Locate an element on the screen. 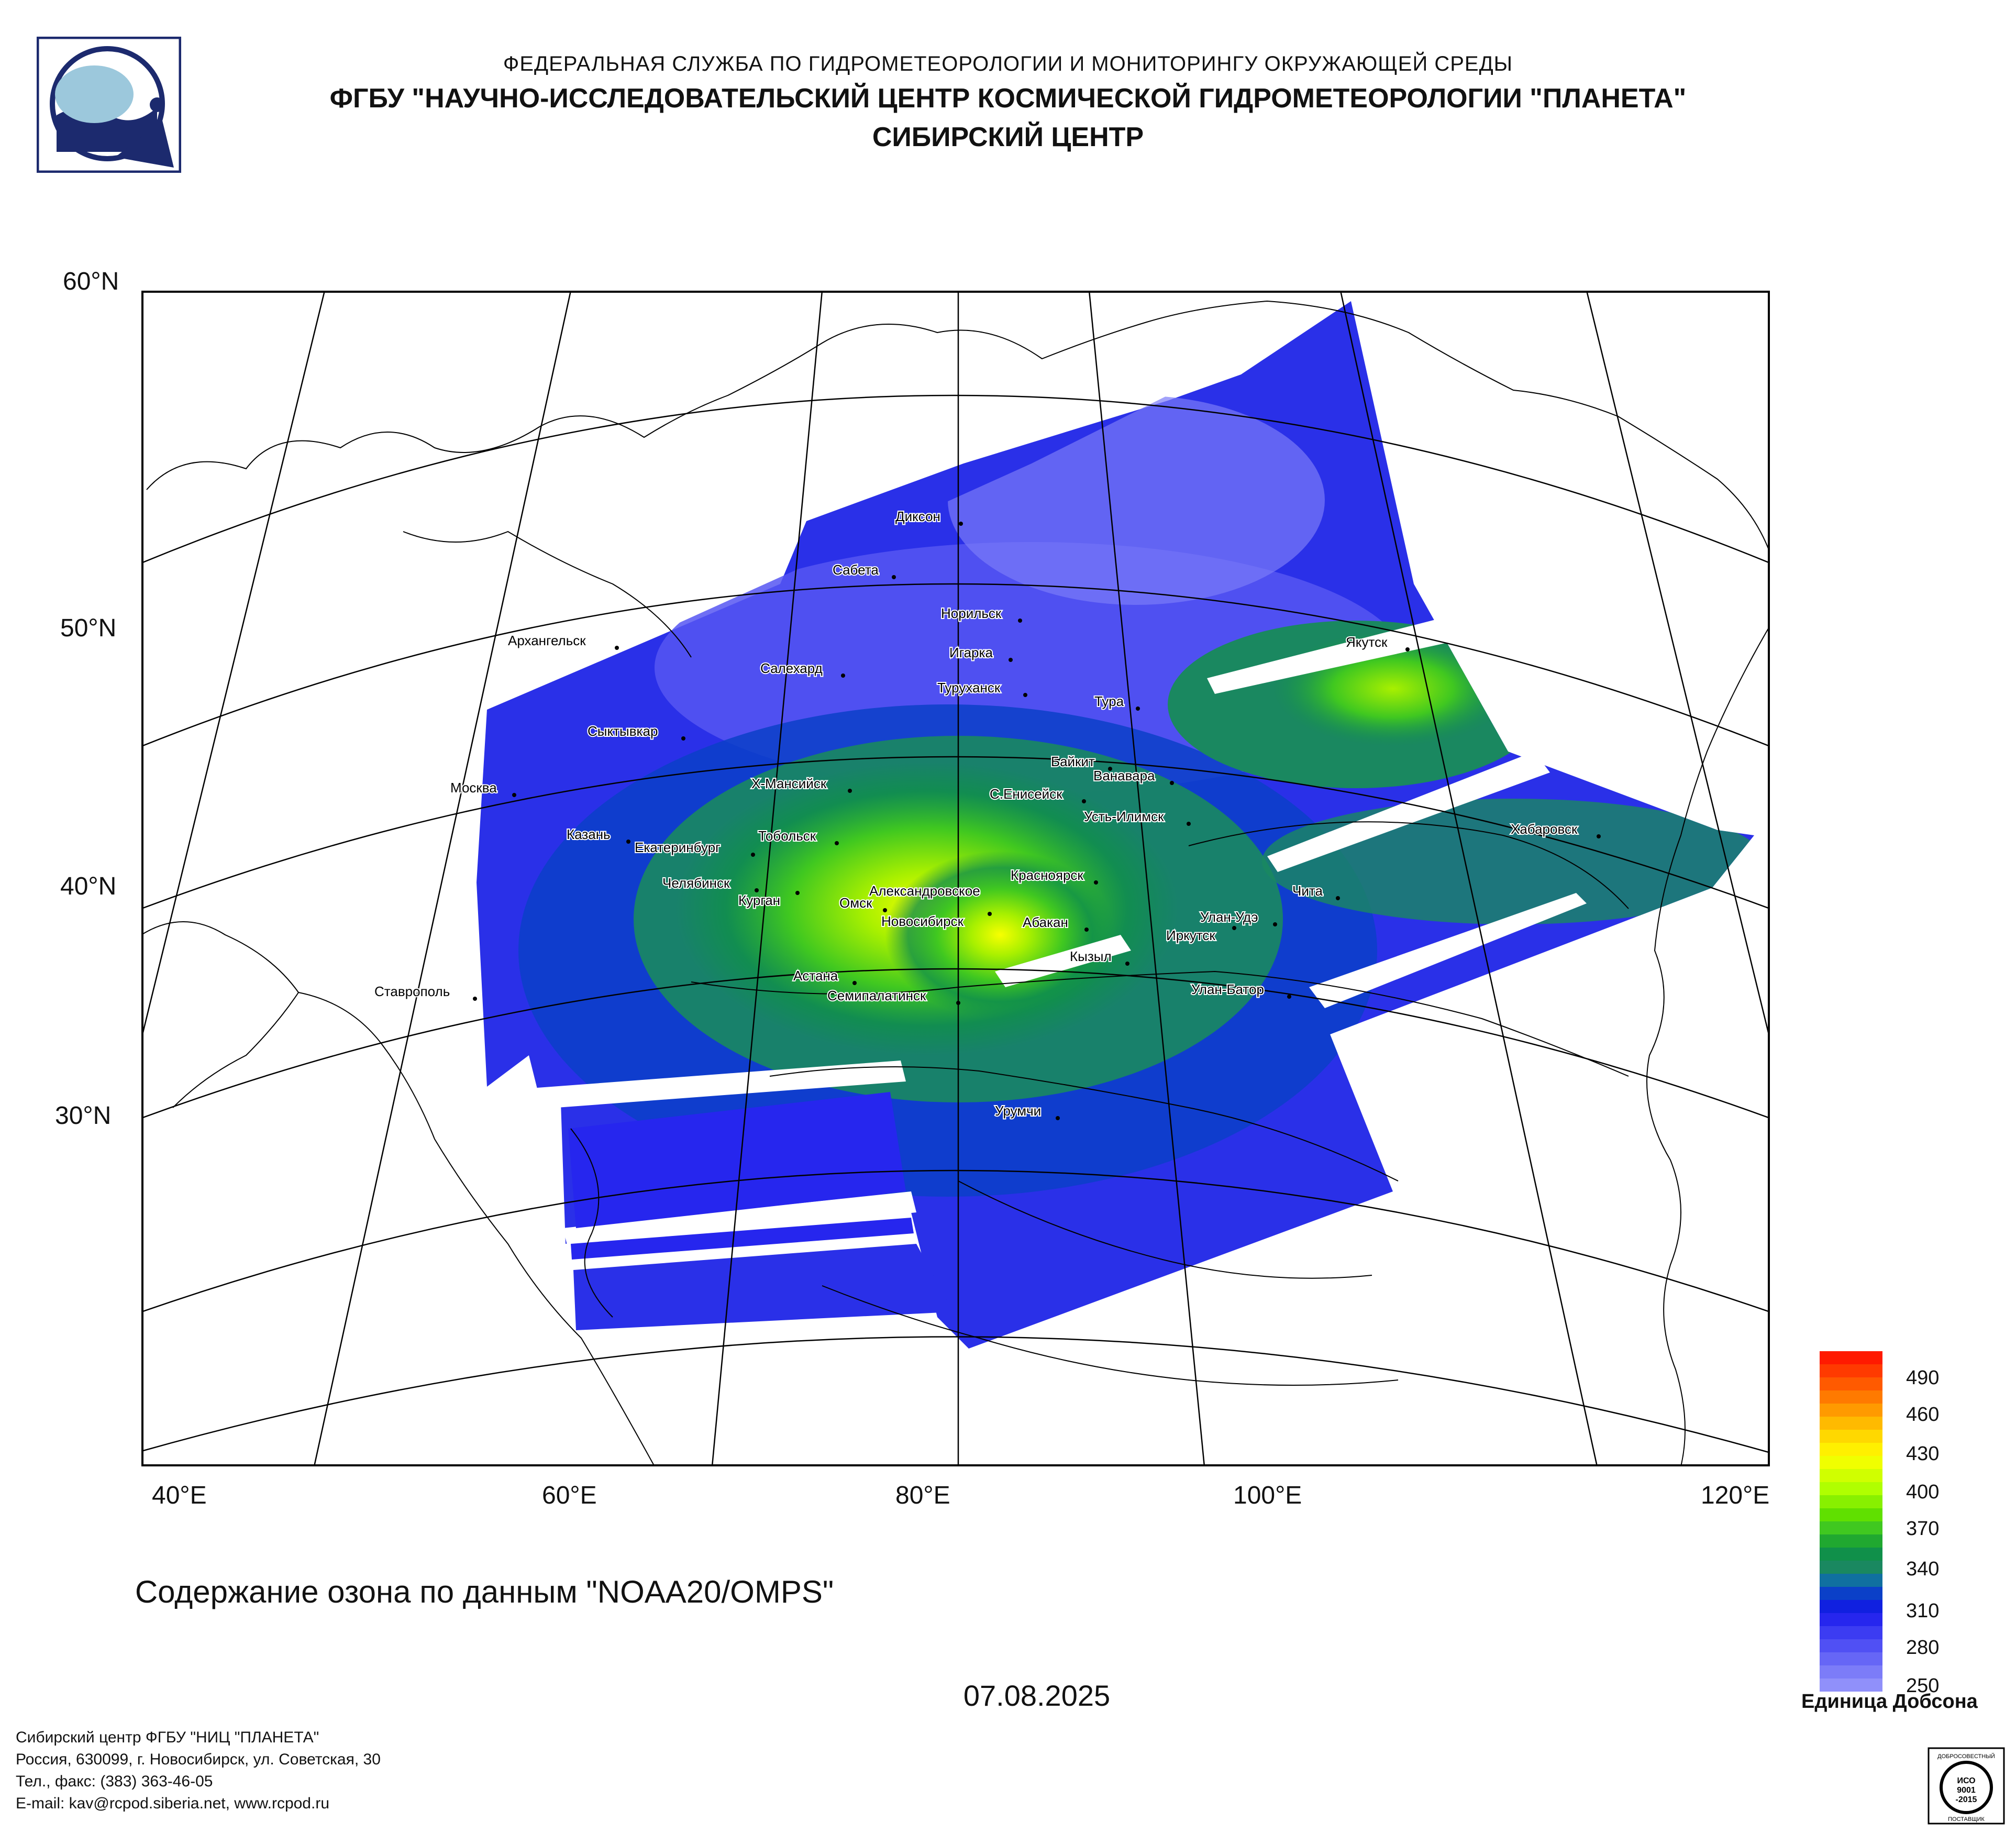 This screenshot has height=1833, width=2016. city-irkutsk: Иркутск is located at coordinates (1201, 935).